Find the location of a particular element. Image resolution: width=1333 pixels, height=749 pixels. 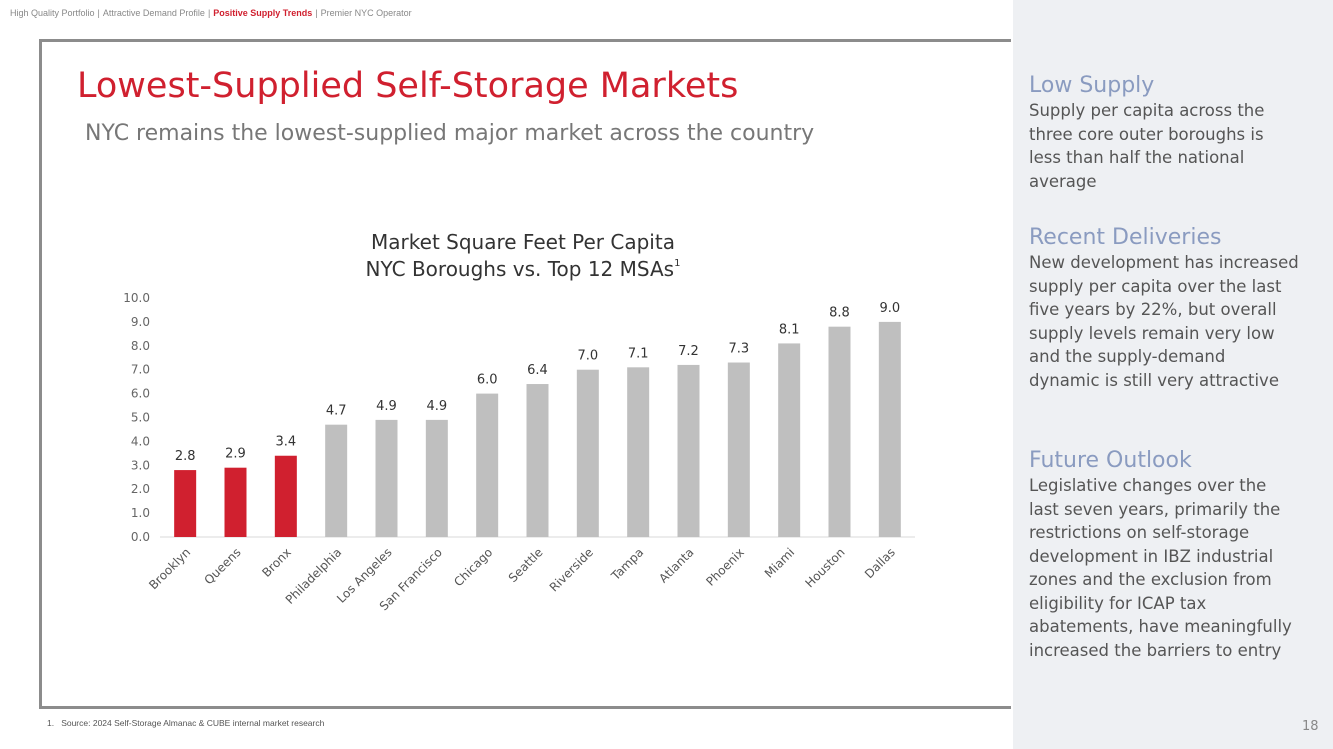

y-tick-label: 5.0 is located at coordinates (140, 418).